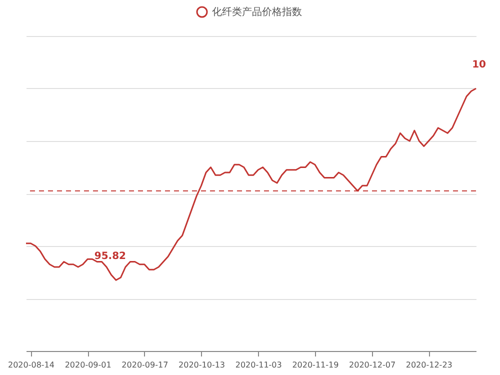 This screenshot has height=375, width=500. I want to click on x-tick-label: 2020-09-17, so click(145, 365).